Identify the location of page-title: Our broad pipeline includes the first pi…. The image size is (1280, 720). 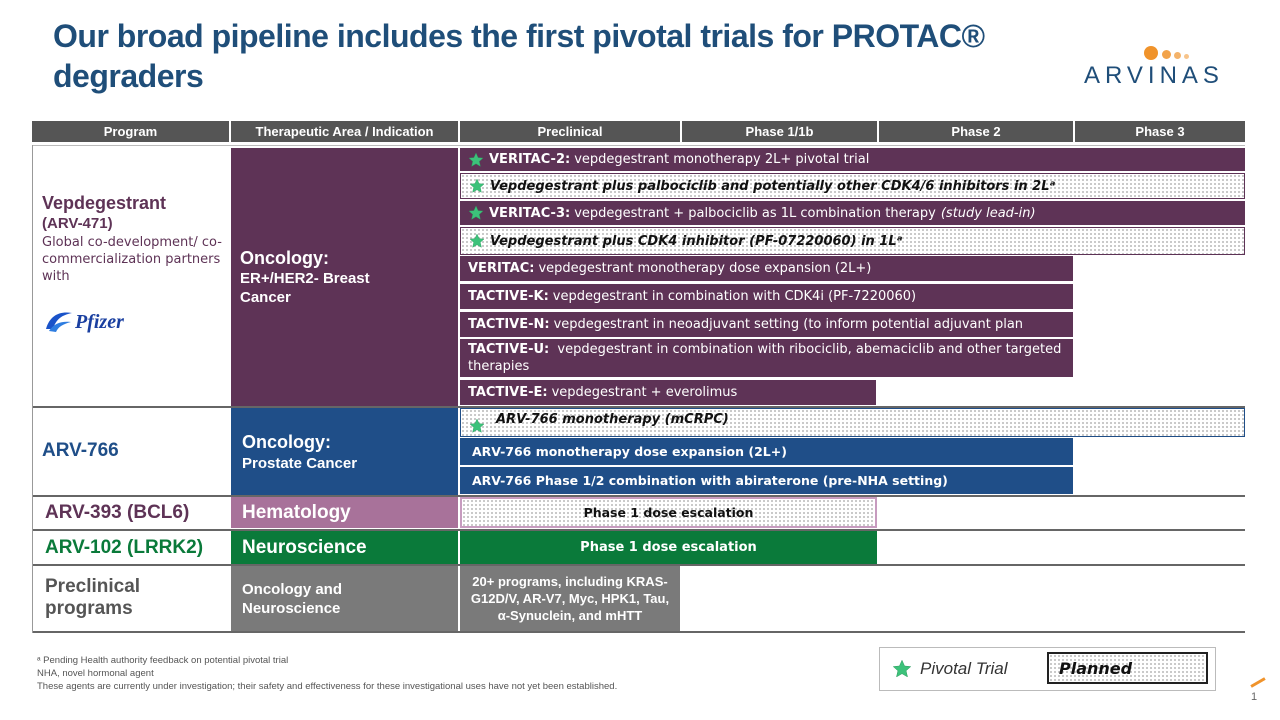
(519, 56).